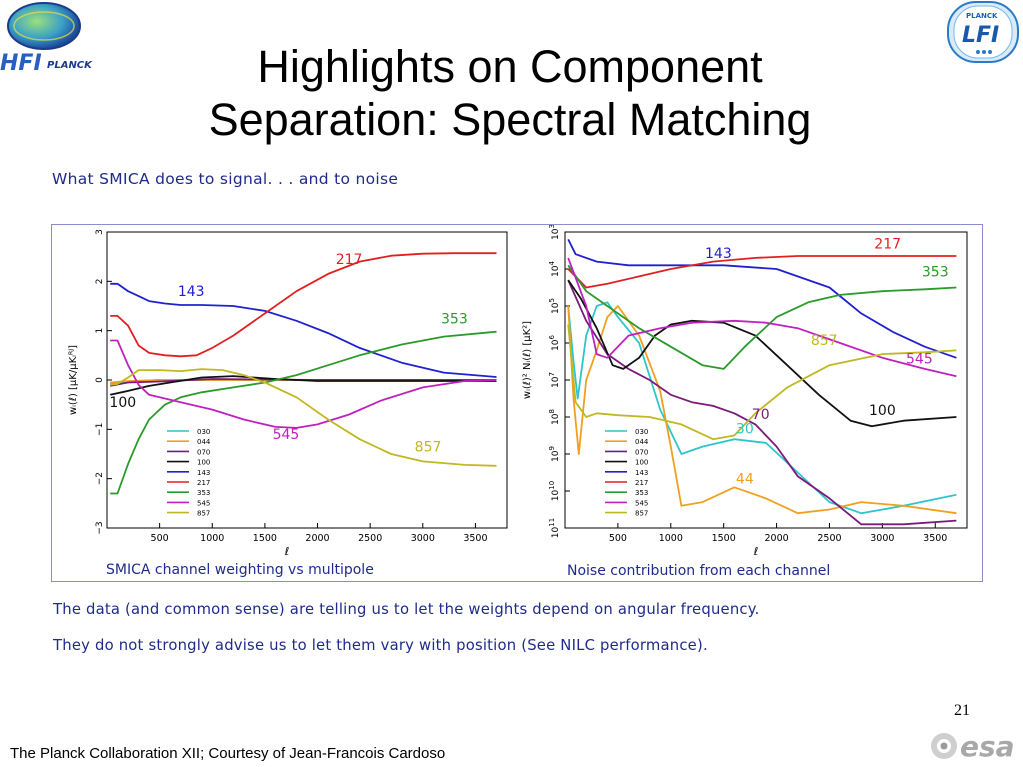 The image size is (1023, 767). Describe the element at coordinates (882, 538) in the screenshot. I see `right-x-tick-label: 3000` at that location.